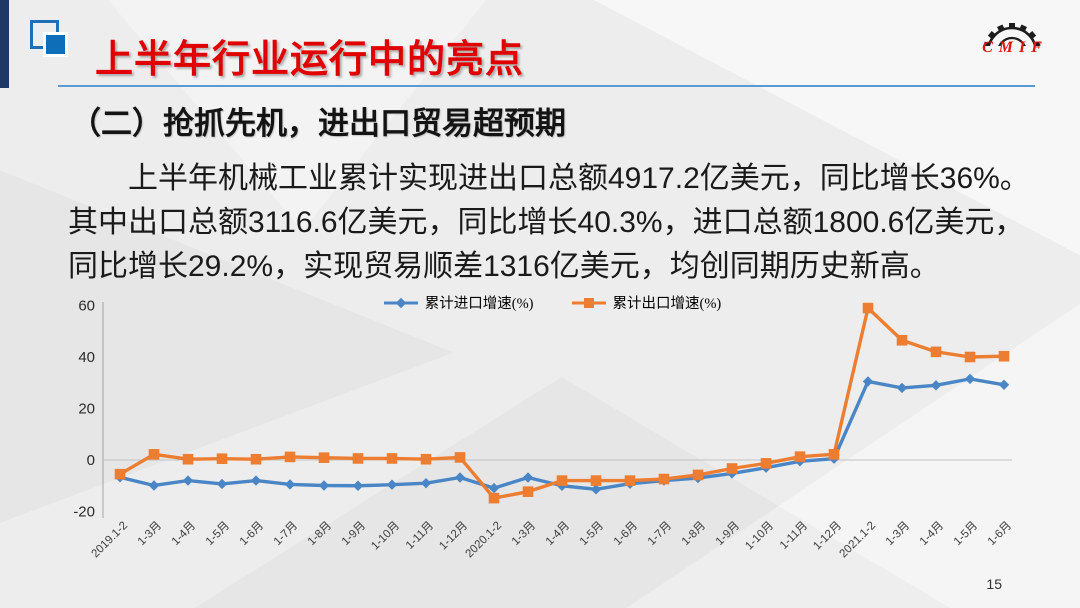 The width and height of the screenshot is (1080, 608). I want to click on title-squares-icon, so click(50, 40).